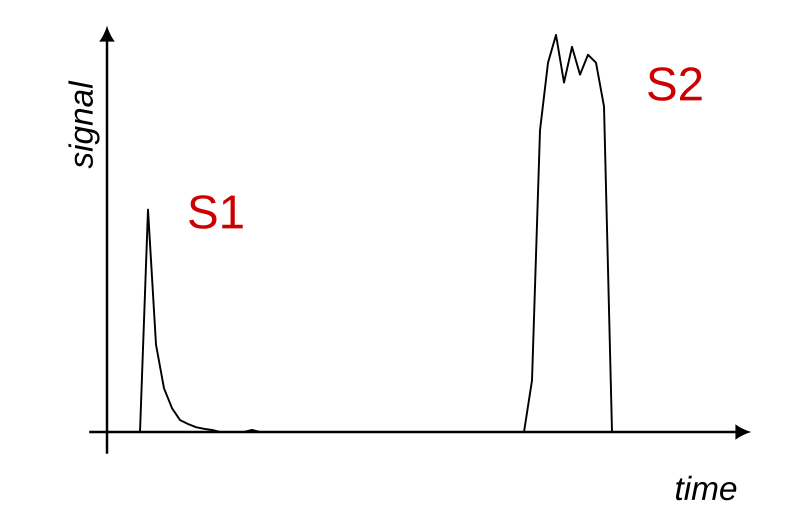 Image resolution: width=789 pixels, height=509 pixels. What do you see at coordinates (84, 124) in the screenshot?
I see `y-axis-title: signal` at bounding box center [84, 124].